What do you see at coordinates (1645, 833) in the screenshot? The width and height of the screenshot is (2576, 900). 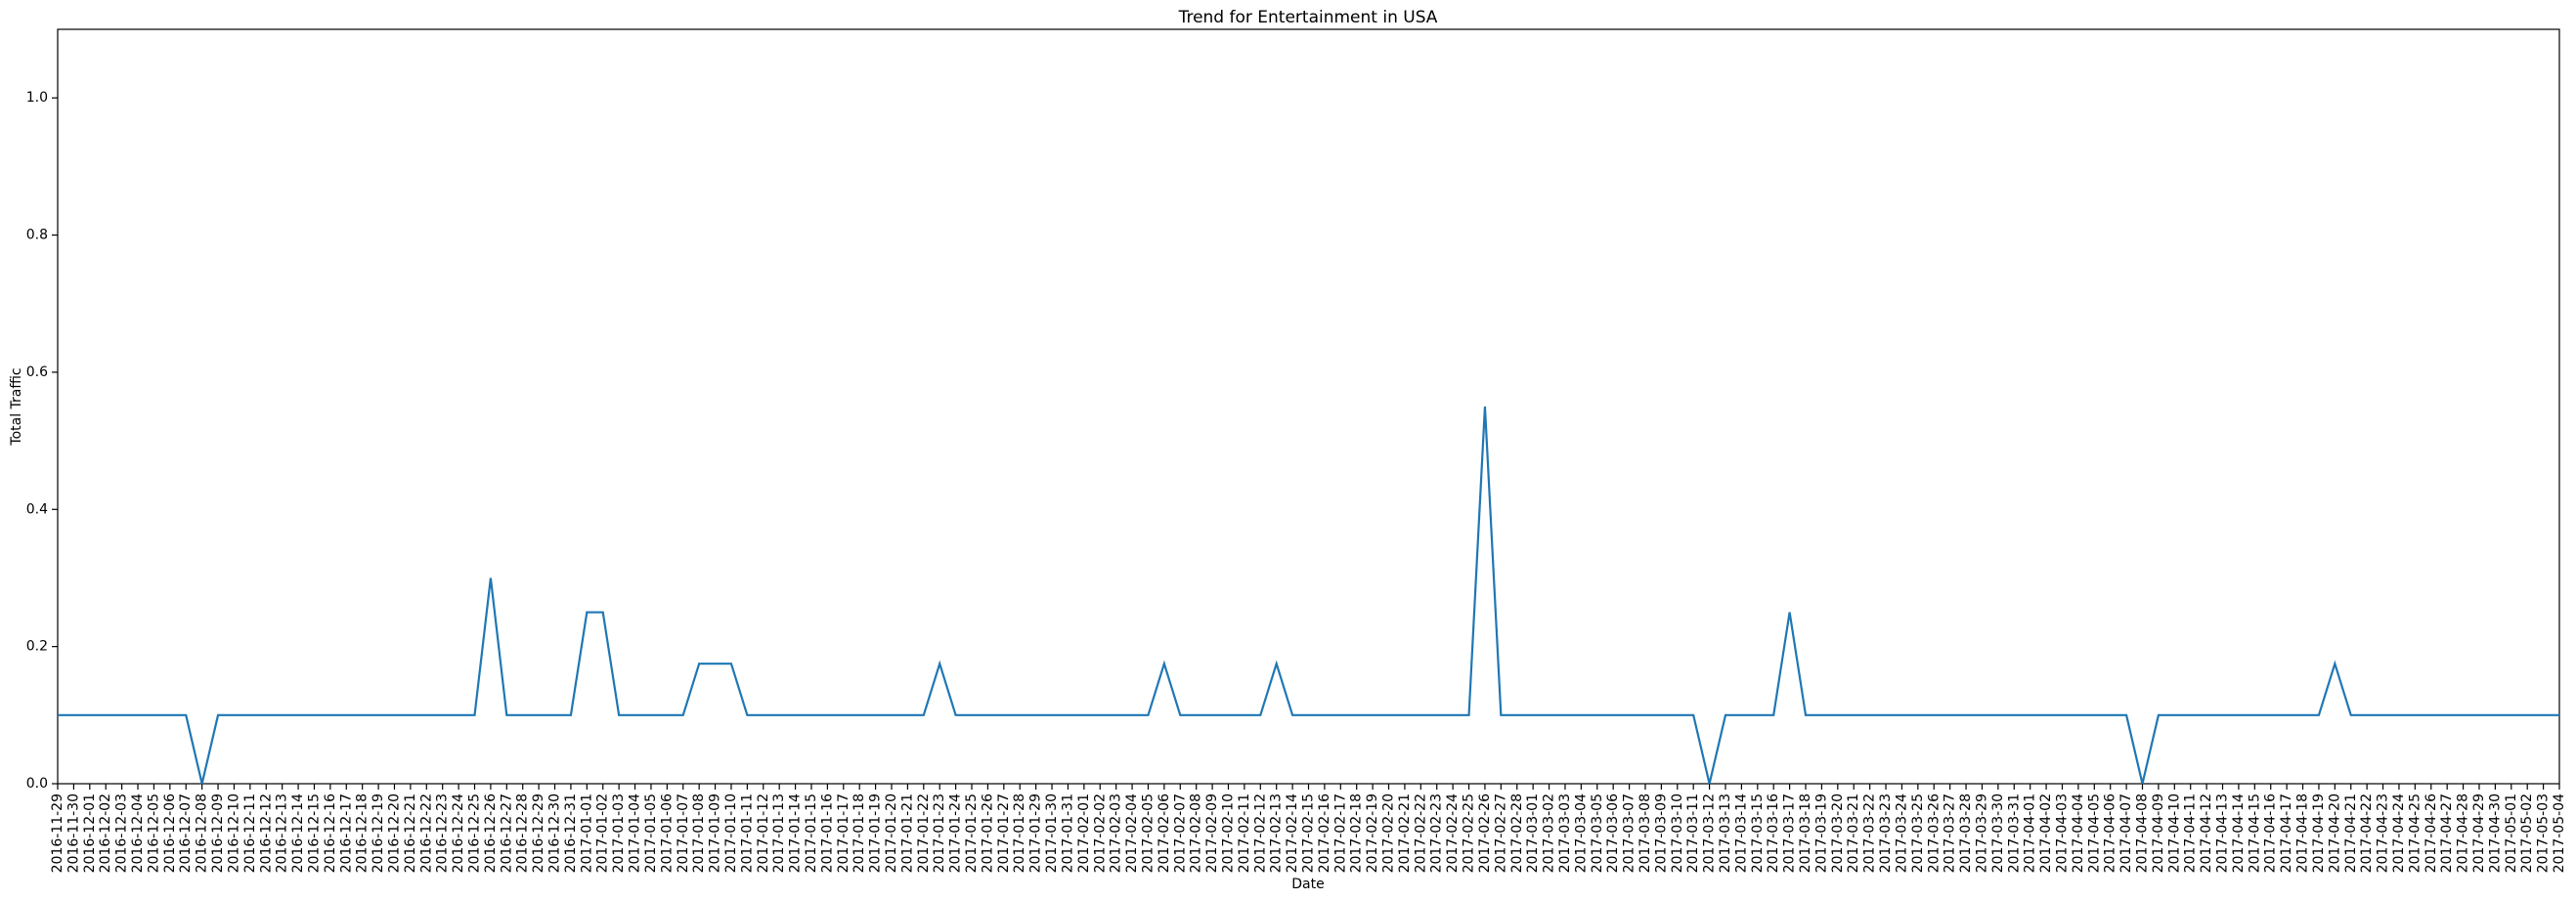 I see `x-tick-label: 2017-03-08` at bounding box center [1645, 833].